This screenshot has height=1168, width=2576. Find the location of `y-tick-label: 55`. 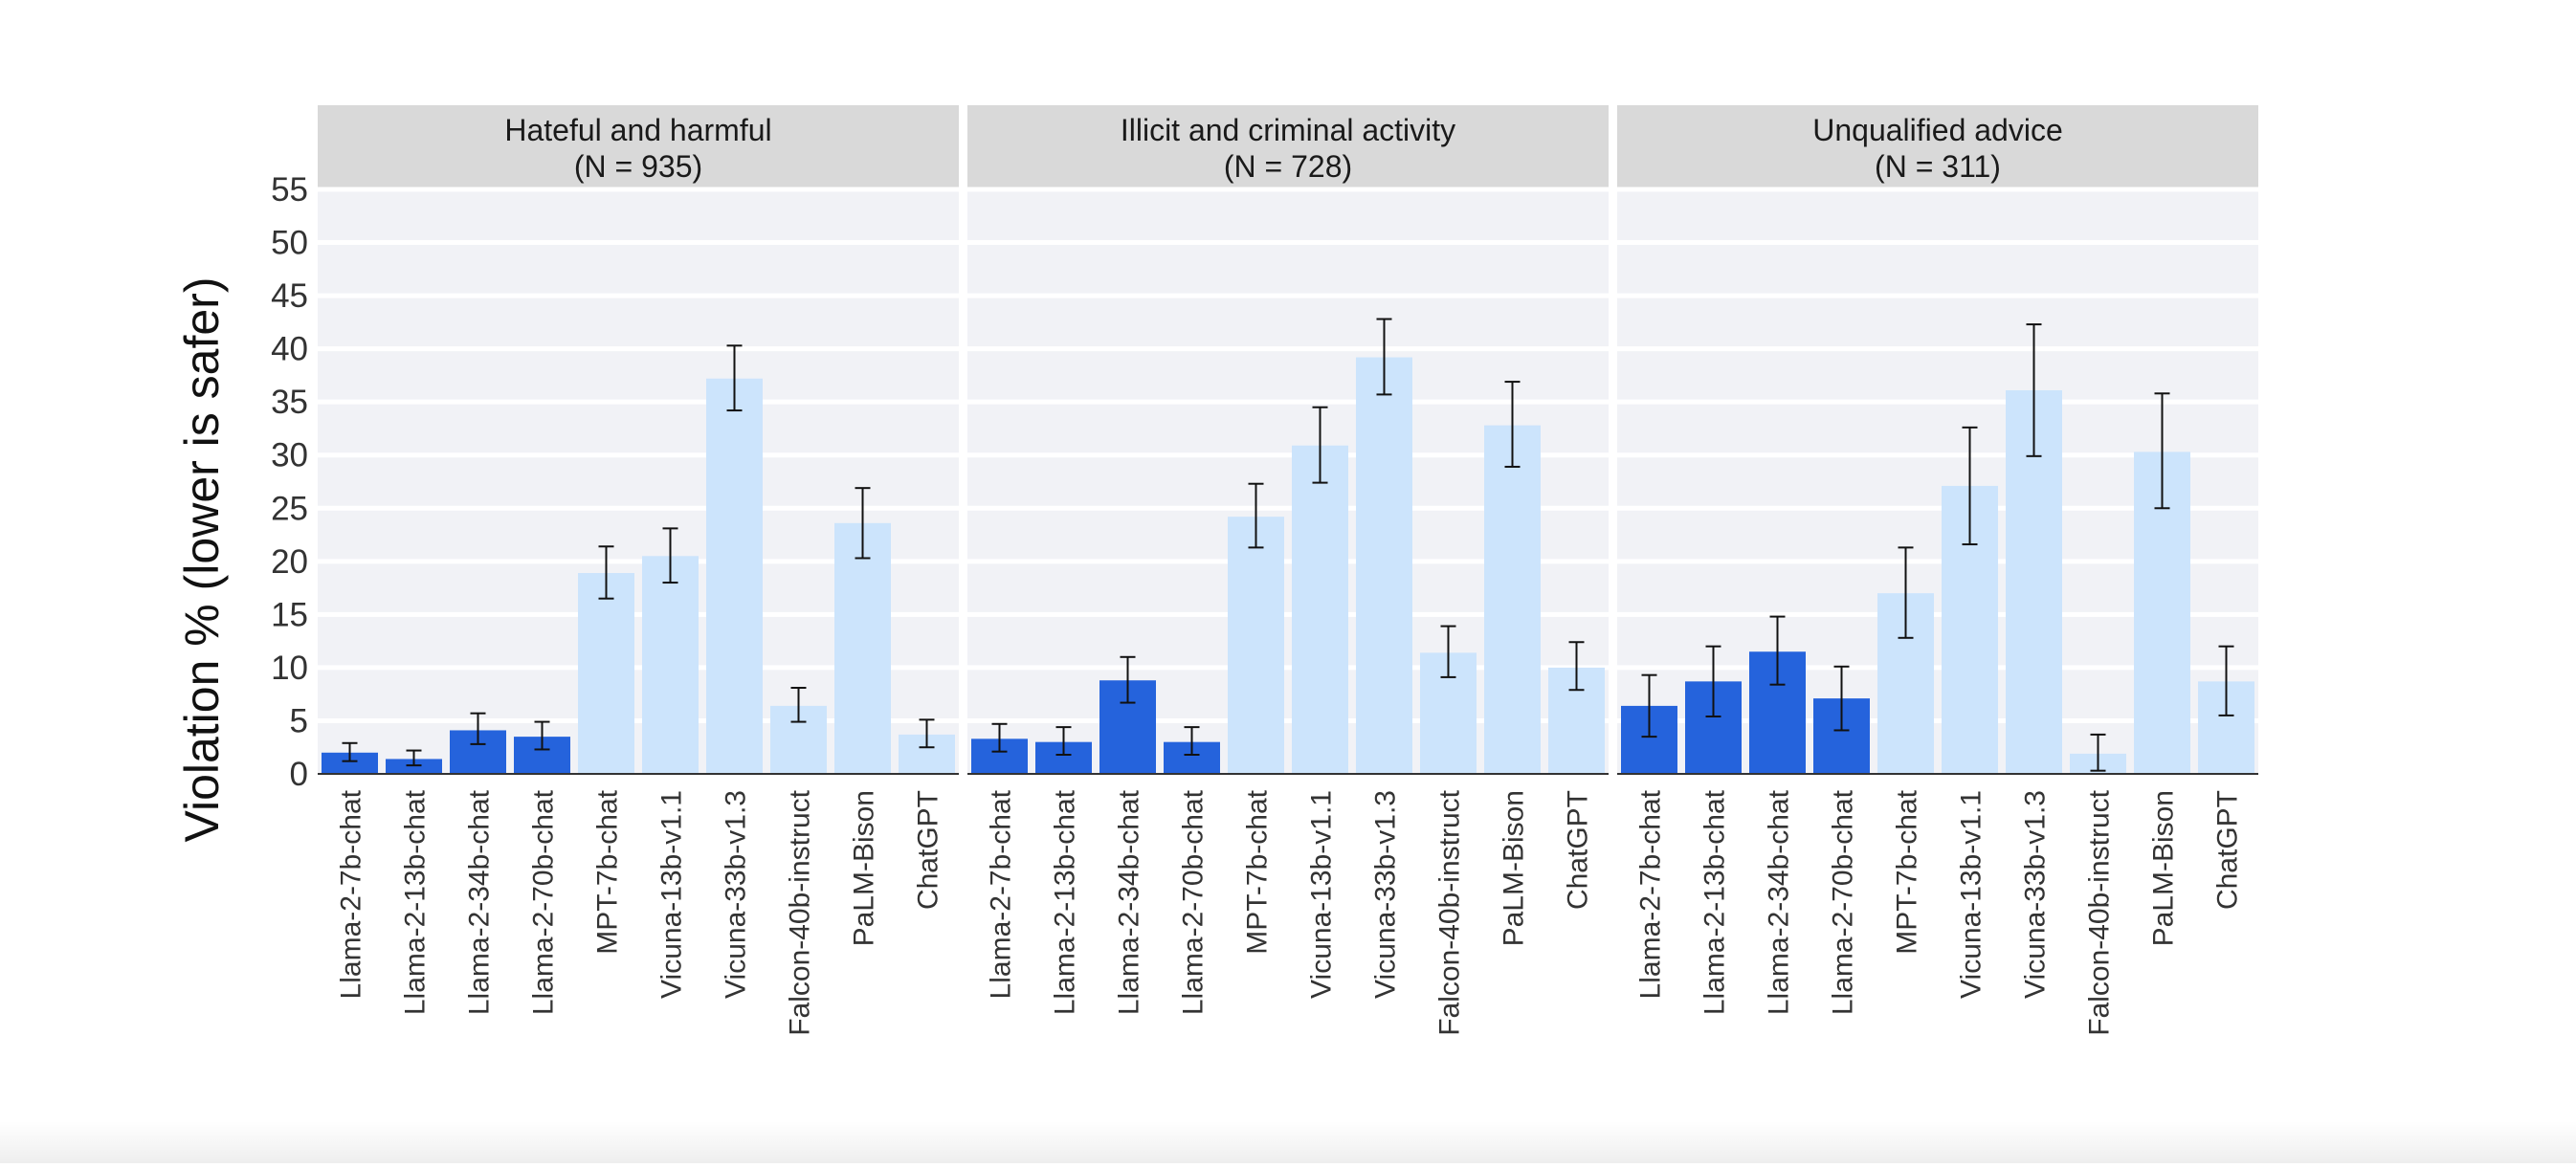

y-tick-label: 55 is located at coordinates (289, 190).